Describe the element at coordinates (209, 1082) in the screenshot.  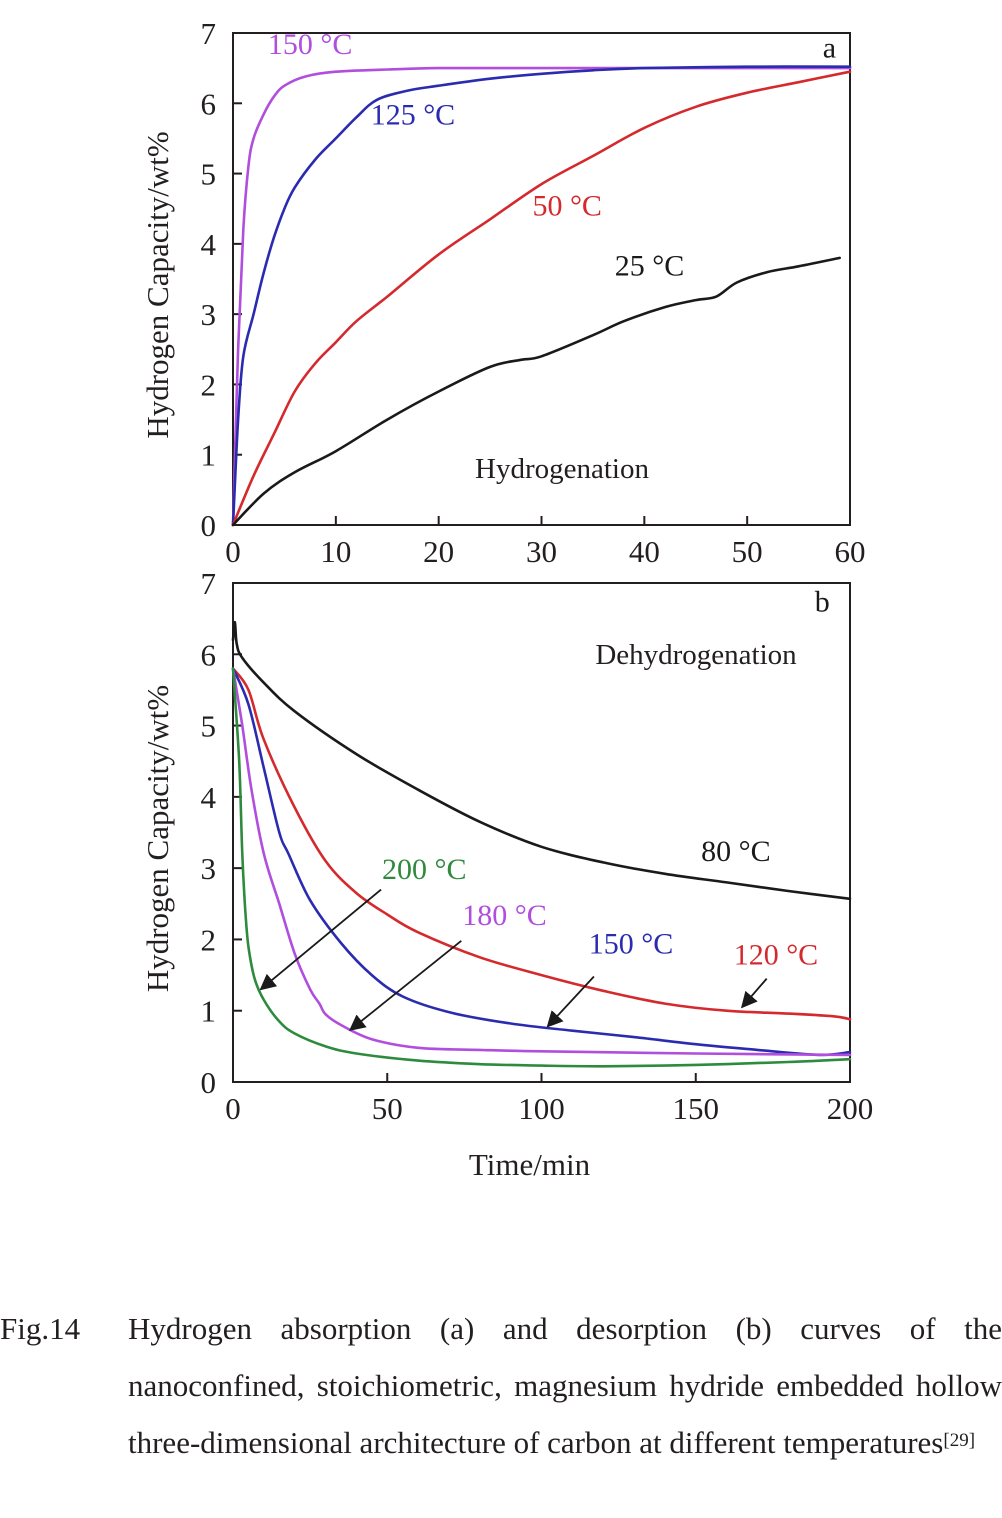
I see `y-tick-label-b: 0` at that location.